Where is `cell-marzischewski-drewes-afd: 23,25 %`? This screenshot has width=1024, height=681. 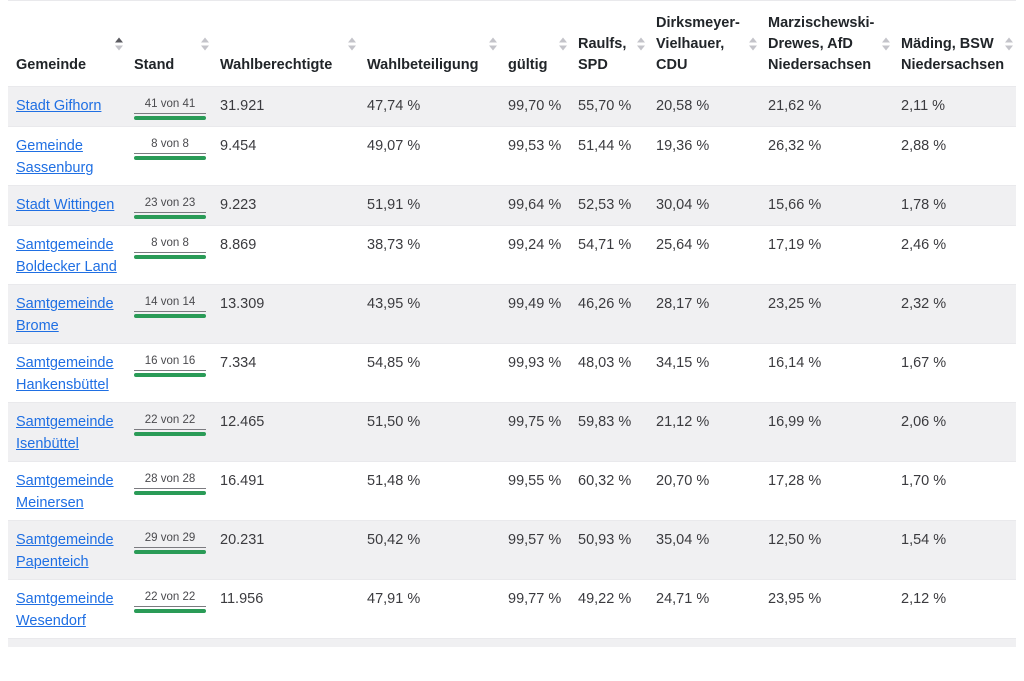 cell-marzischewski-drewes-afd: 23,25 % is located at coordinates (795, 304).